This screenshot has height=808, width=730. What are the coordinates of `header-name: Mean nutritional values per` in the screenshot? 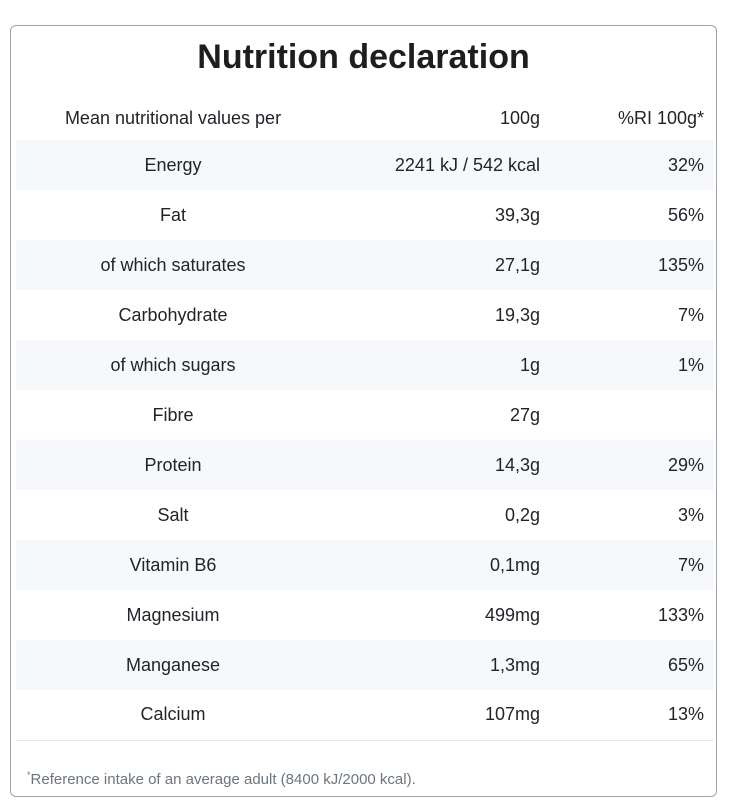 It's located at (173, 117).